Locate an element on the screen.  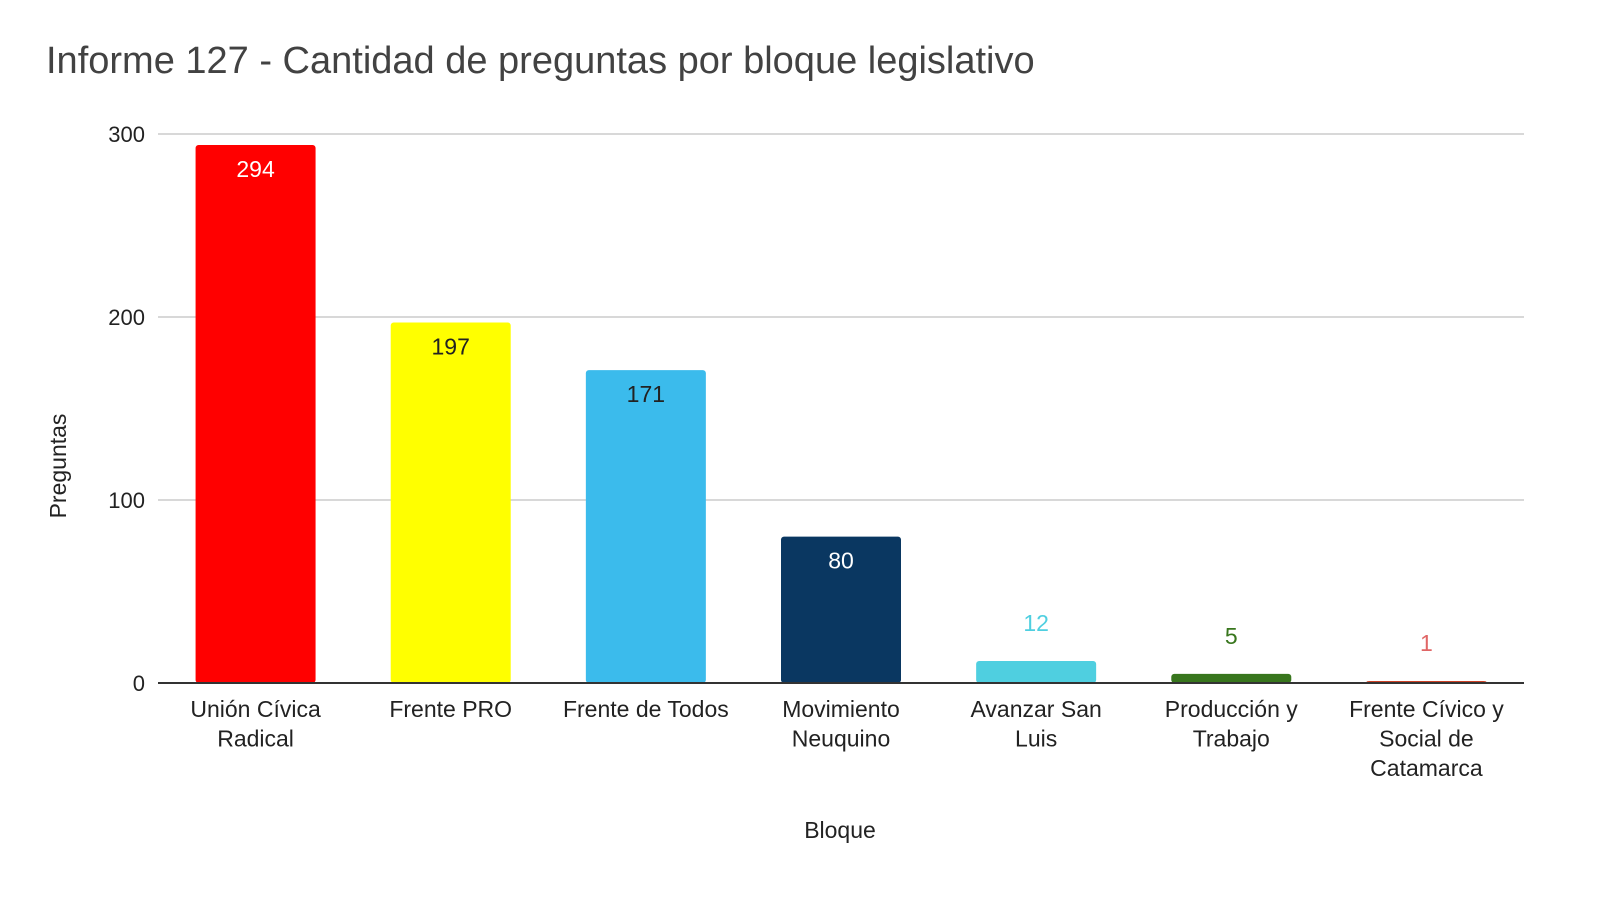
x-tick-label: Luis is located at coordinates (1036, 739).